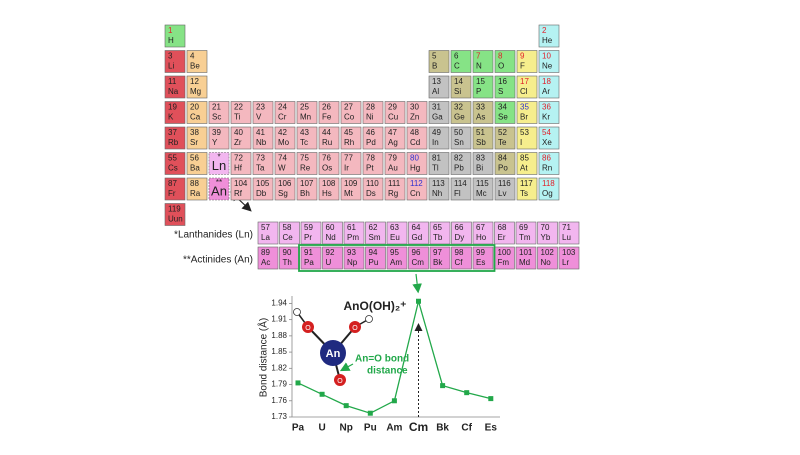 The image size is (800, 455). I want to click on atomic-number: 63, so click(394, 227).